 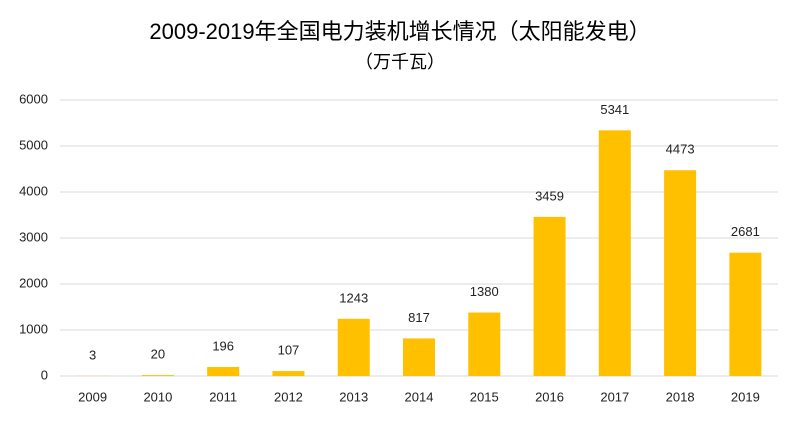 What do you see at coordinates (288, 396) in the screenshot?
I see `x-tick-label: 2012` at bounding box center [288, 396].